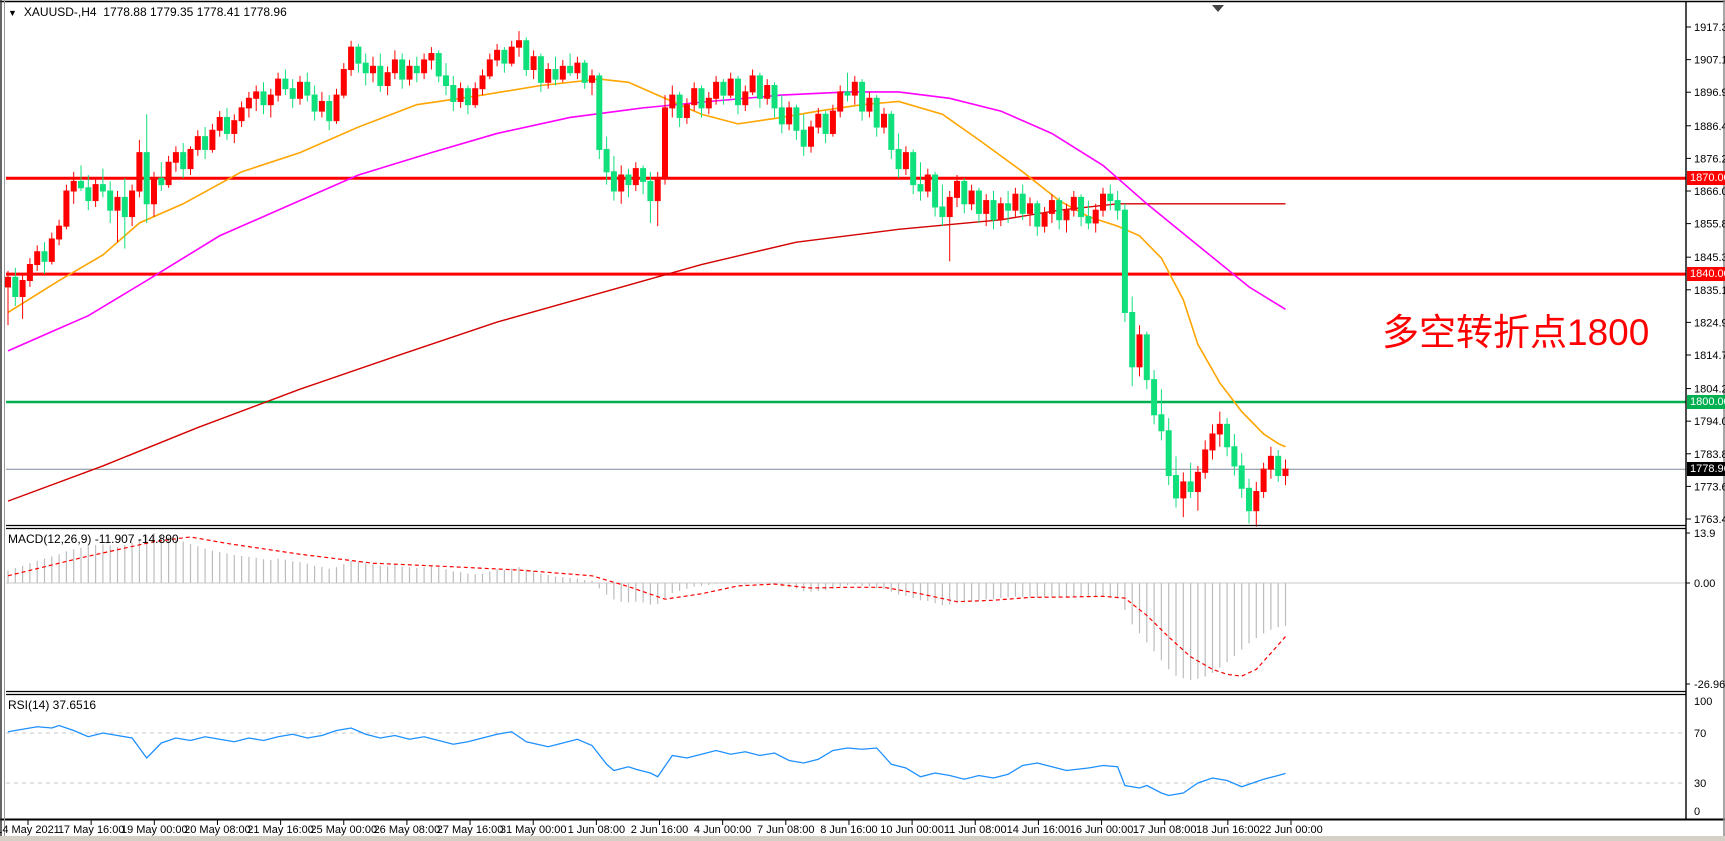  I want to click on current-price-badge: 1778.96, so click(1706, 469).